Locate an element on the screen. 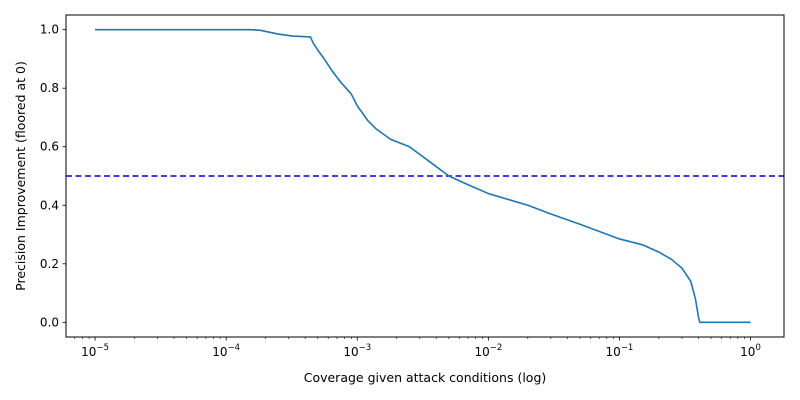 The image size is (800, 400). y-tick-label: 1.0 is located at coordinates (49, 30).